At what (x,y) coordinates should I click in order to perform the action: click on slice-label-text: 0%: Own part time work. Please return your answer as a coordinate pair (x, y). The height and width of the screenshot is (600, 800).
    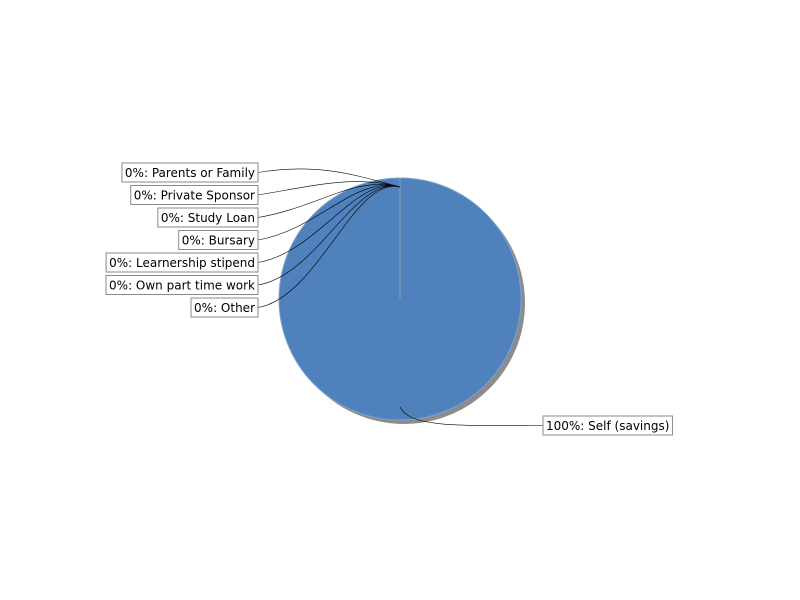
    Looking at the image, I should click on (182, 286).